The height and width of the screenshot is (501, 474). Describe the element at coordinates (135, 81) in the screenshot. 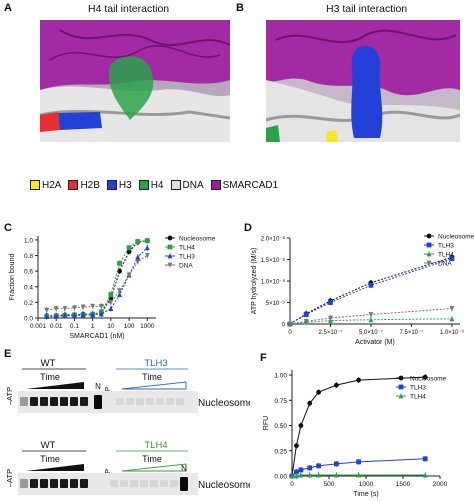

I see `panel-a-structure-image` at that location.